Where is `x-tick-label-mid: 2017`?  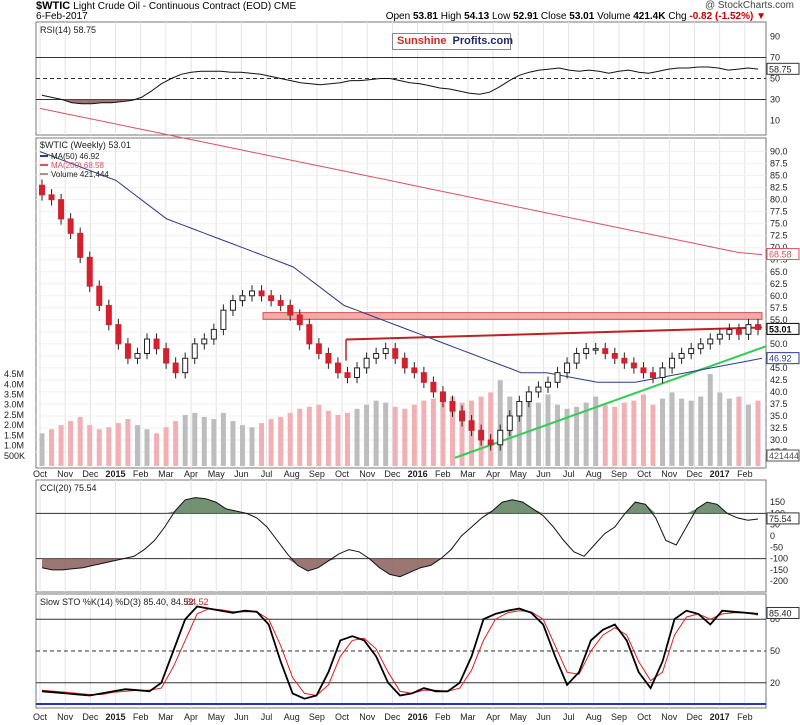 x-tick-label-mid: 2017 is located at coordinates (720, 474).